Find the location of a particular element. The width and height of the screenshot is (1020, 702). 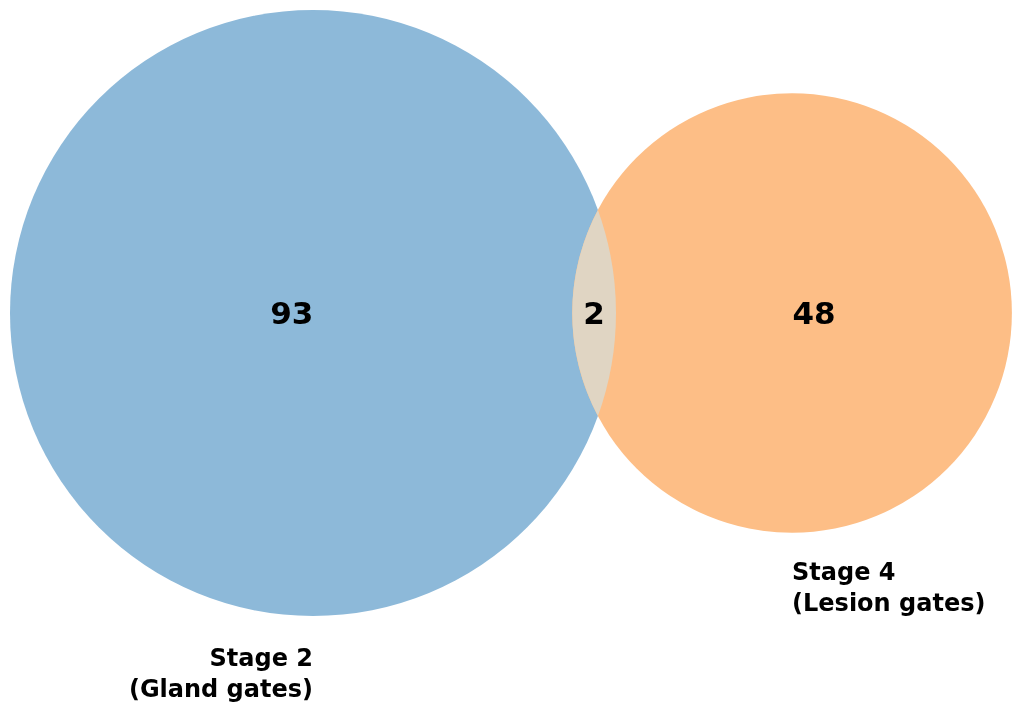

category-label: Stage 4 (Lesion gates) is located at coordinates (889, 587).